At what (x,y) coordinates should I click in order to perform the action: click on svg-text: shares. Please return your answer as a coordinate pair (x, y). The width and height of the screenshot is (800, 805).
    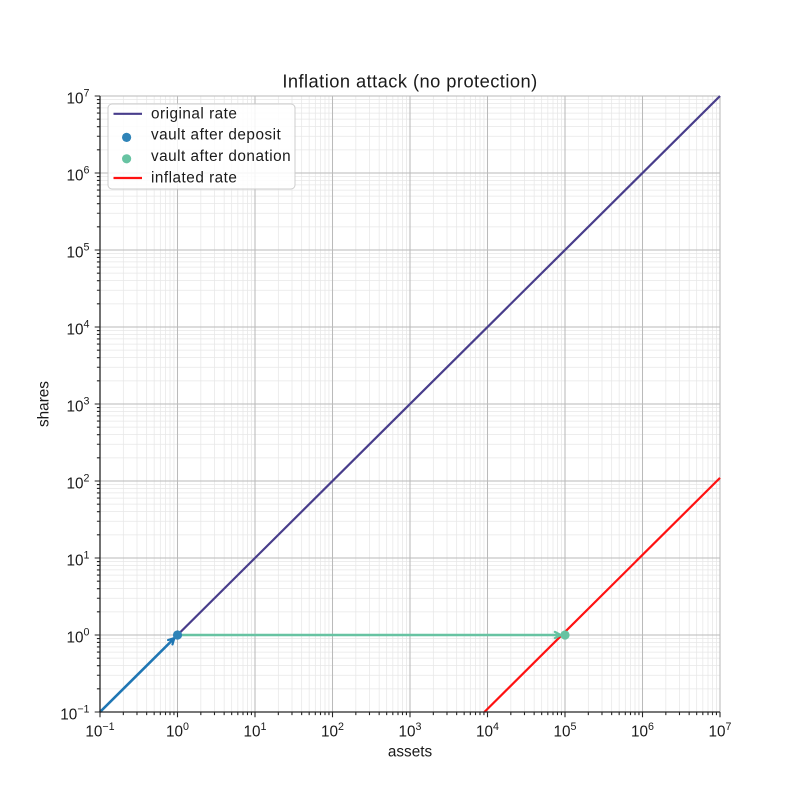
    Looking at the image, I should click on (44, 404).